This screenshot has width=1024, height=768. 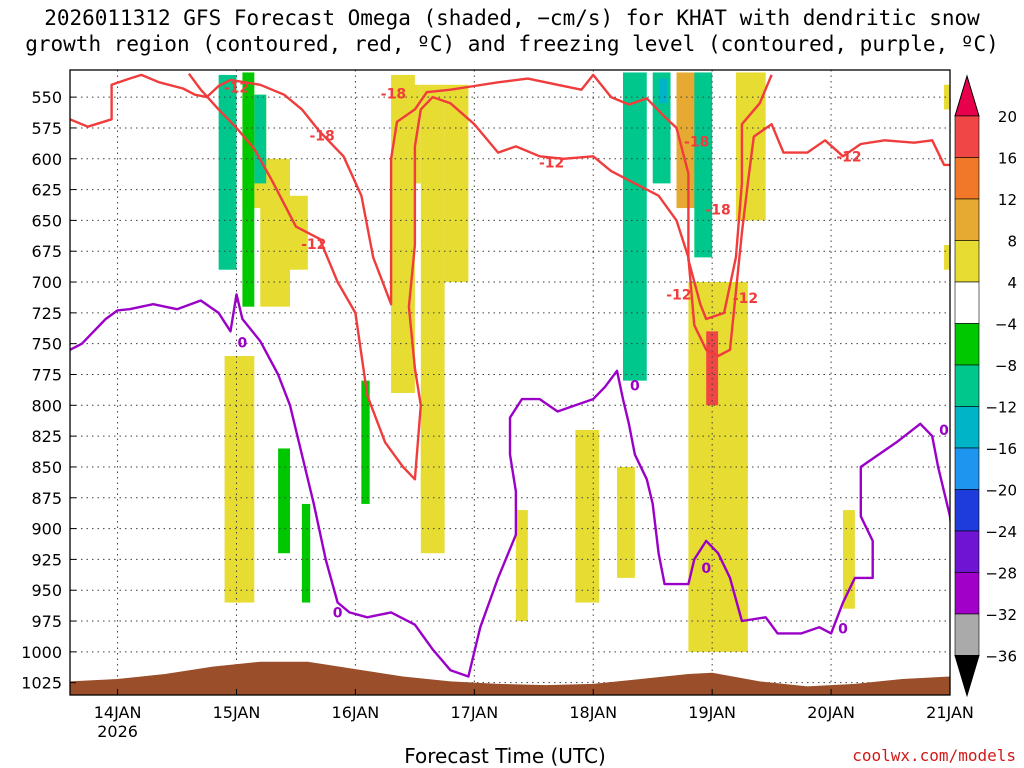 I want to click on y-tick-label: 900, so click(x=46, y=529).